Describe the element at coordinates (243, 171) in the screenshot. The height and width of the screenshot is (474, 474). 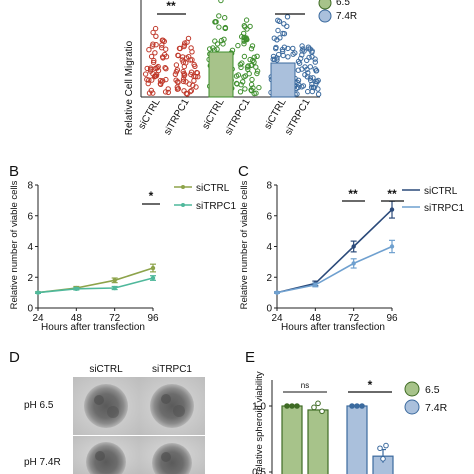
I see `panel-c-letter: C` at that location.